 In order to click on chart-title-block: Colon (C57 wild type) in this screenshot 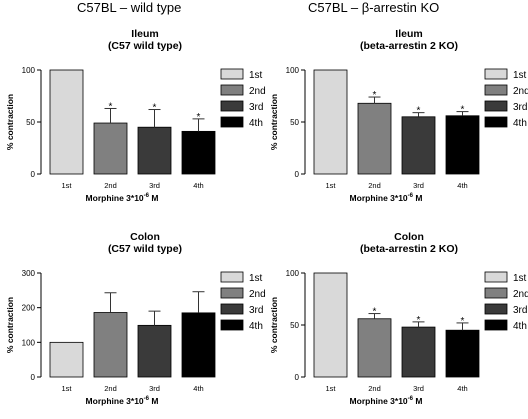, I will do `click(145, 243)`.